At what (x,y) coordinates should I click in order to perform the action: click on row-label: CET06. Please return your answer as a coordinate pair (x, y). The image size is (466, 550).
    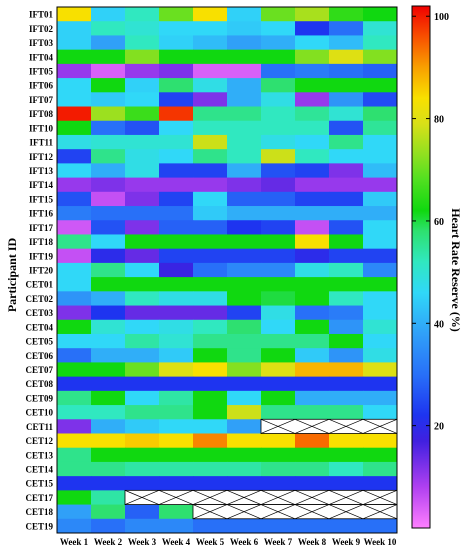
    Looking at the image, I should click on (39, 356).